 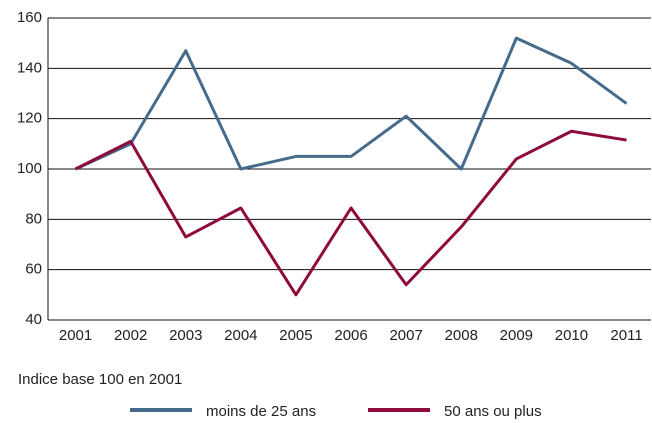 I want to click on y-tick-label: 160, so click(x=29, y=17).